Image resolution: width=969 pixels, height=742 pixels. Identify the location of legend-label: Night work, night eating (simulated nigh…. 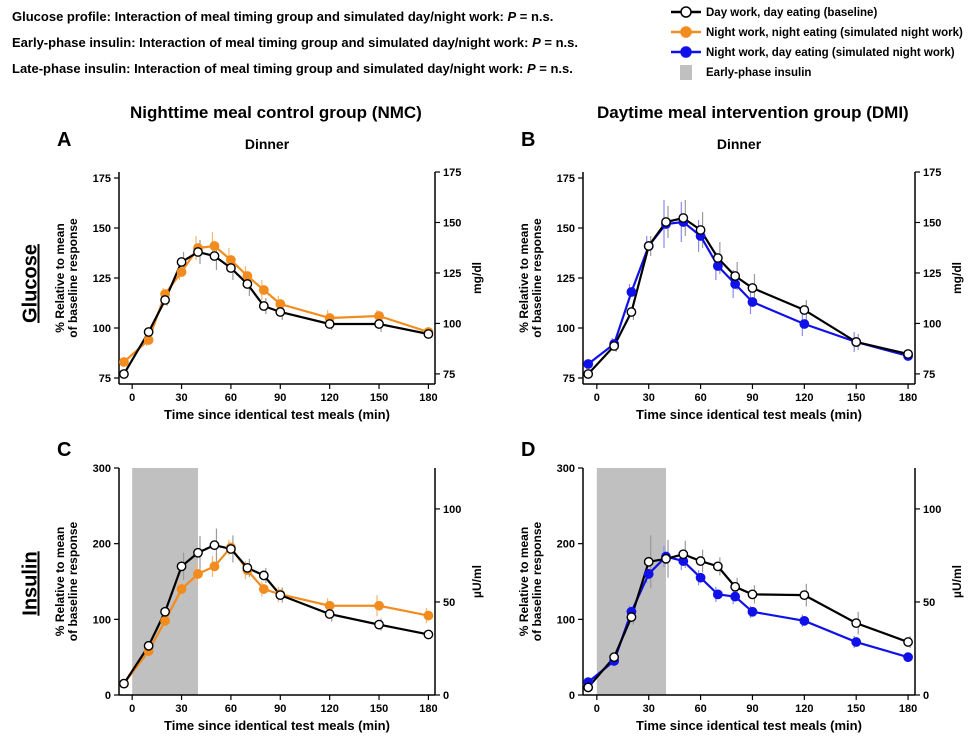
(834, 33).